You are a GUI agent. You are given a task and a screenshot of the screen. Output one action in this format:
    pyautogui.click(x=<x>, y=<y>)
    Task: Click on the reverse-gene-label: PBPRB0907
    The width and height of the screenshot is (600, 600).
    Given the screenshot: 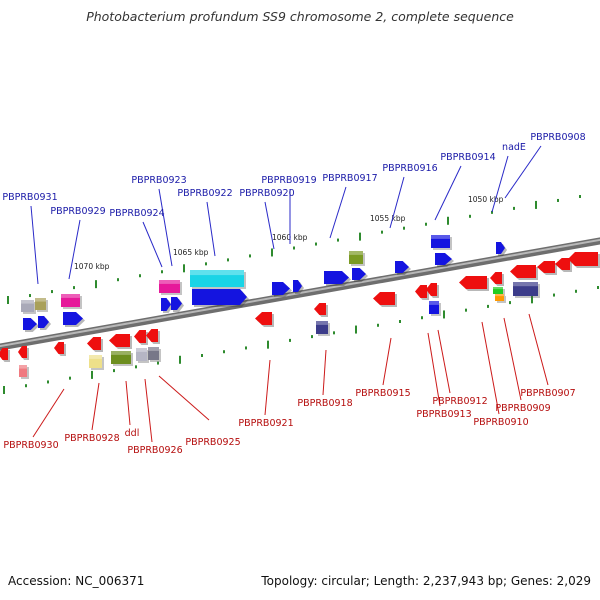 What is the action you would take?
    pyautogui.click(x=547, y=393)
    